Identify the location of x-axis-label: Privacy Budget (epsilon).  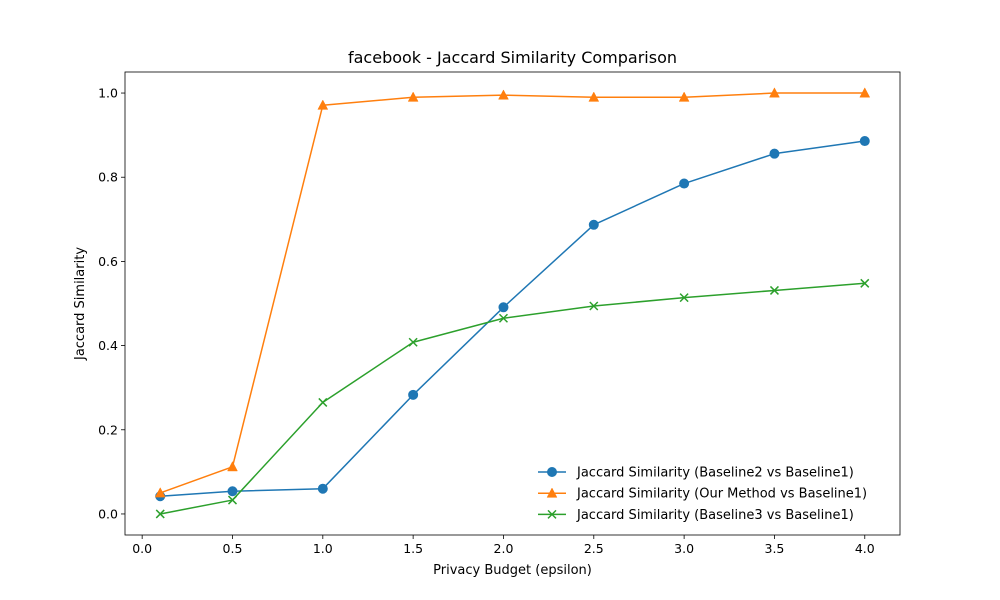
(512, 570).